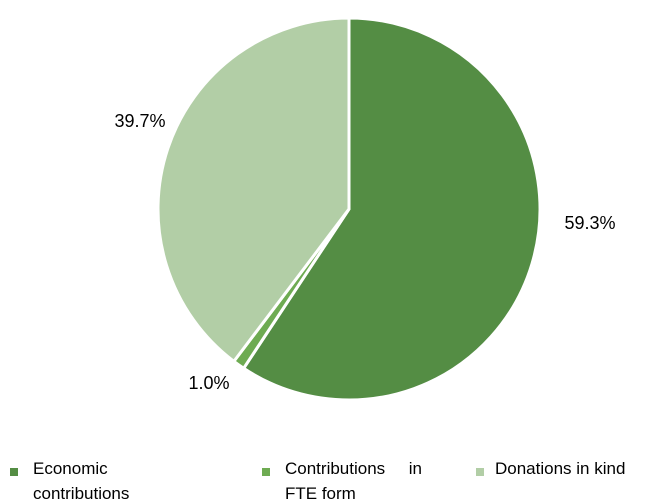 The height and width of the screenshot is (502, 657). What do you see at coordinates (139, 121) in the screenshot?
I see `slice-label-donations-in-kind: 39.7%` at bounding box center [139, 121].